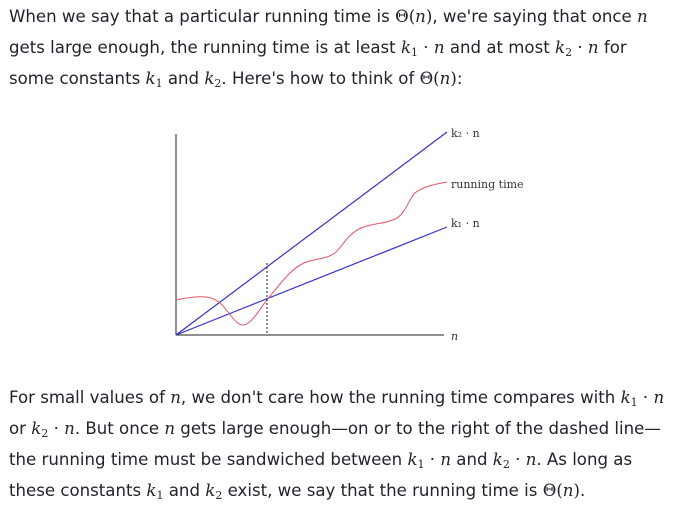 The image size is (695, 506). Describe the element at coordinates (534, 16) in the screenshot. I see `text: , we're saying that once` at that location.